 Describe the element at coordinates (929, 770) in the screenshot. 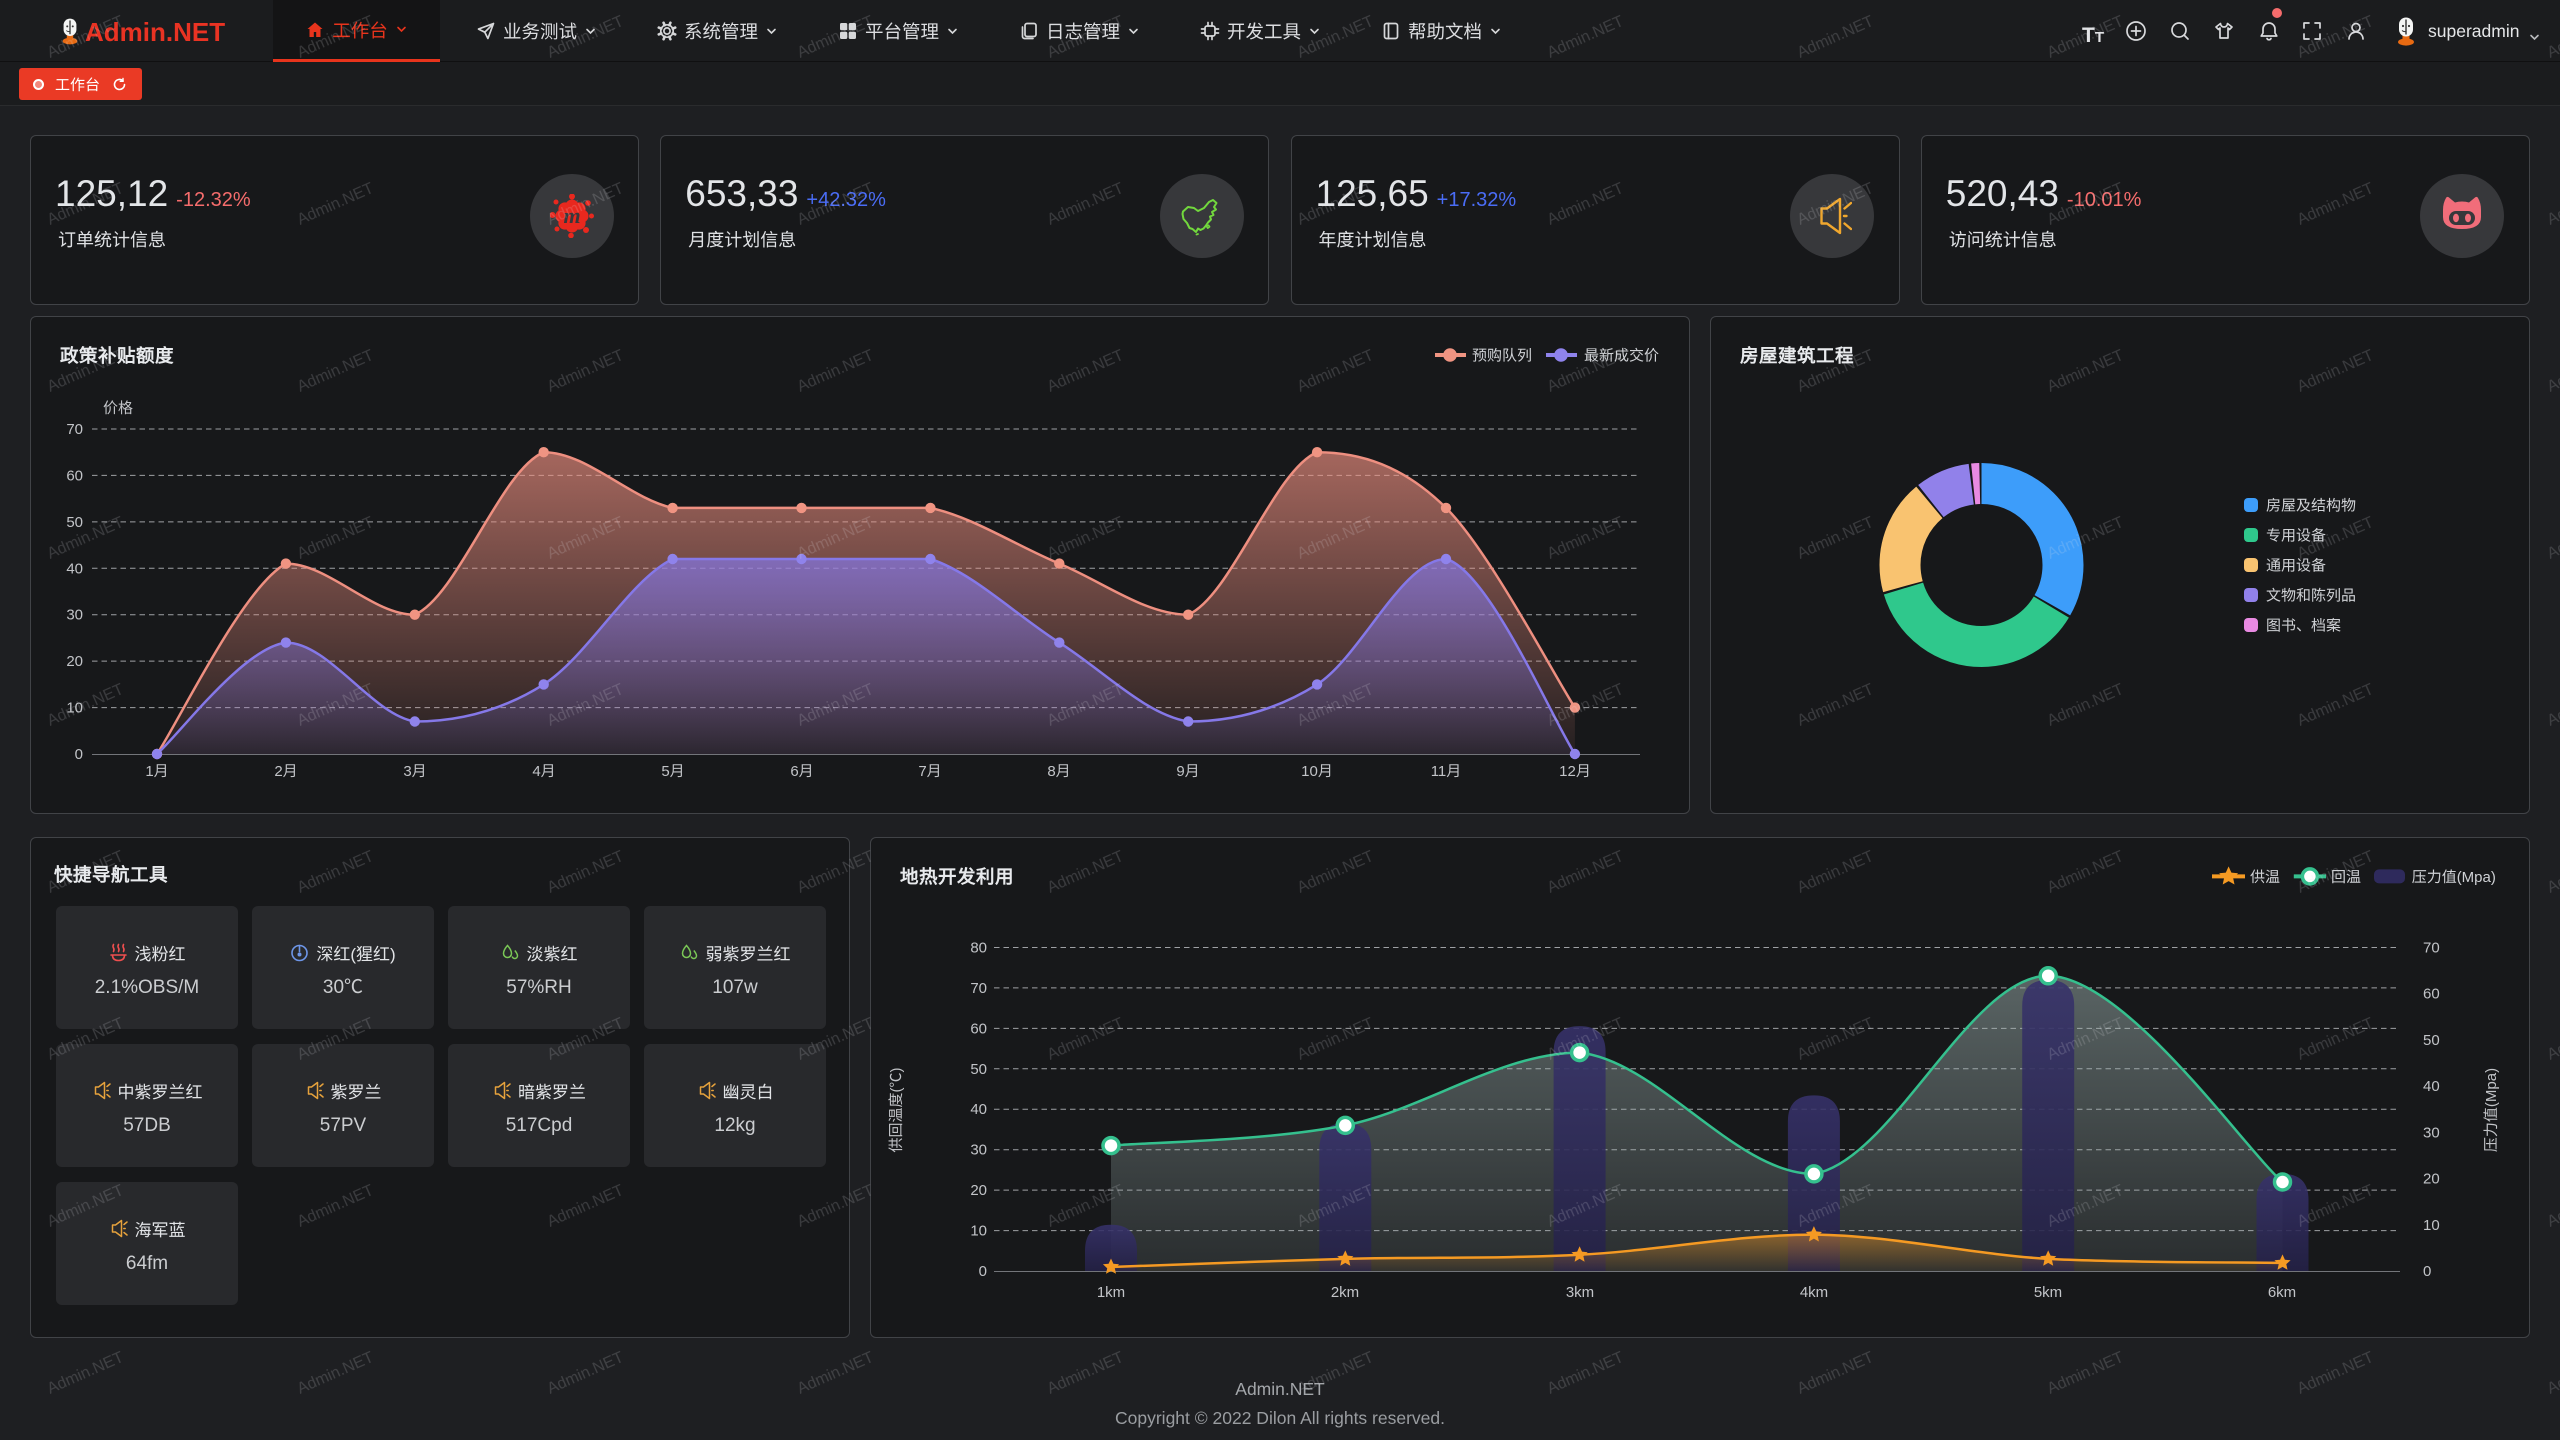

I see `svg-text: 7月` at that location.